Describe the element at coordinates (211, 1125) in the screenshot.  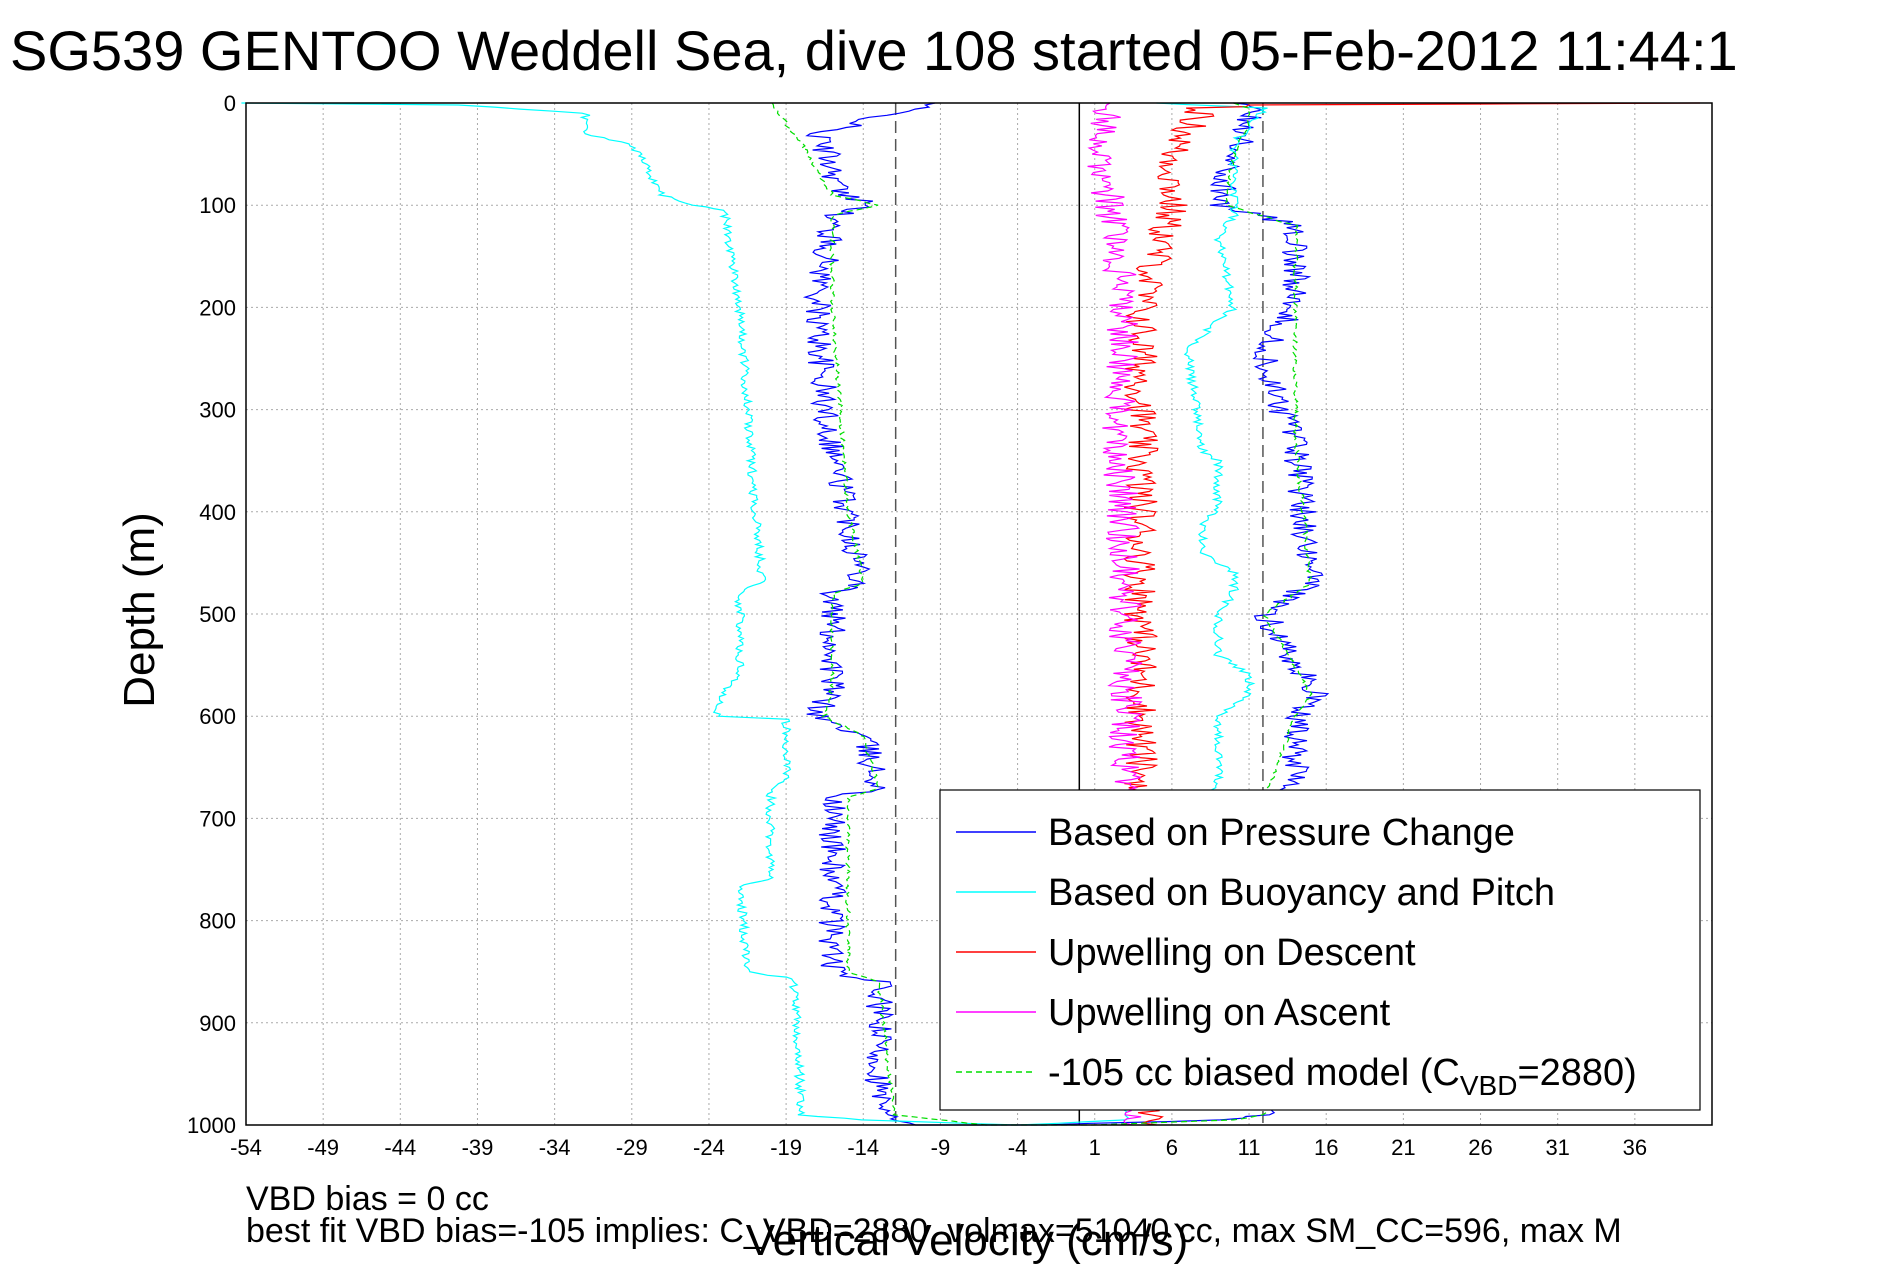
I see `y-tick-label: 1000` at that location.